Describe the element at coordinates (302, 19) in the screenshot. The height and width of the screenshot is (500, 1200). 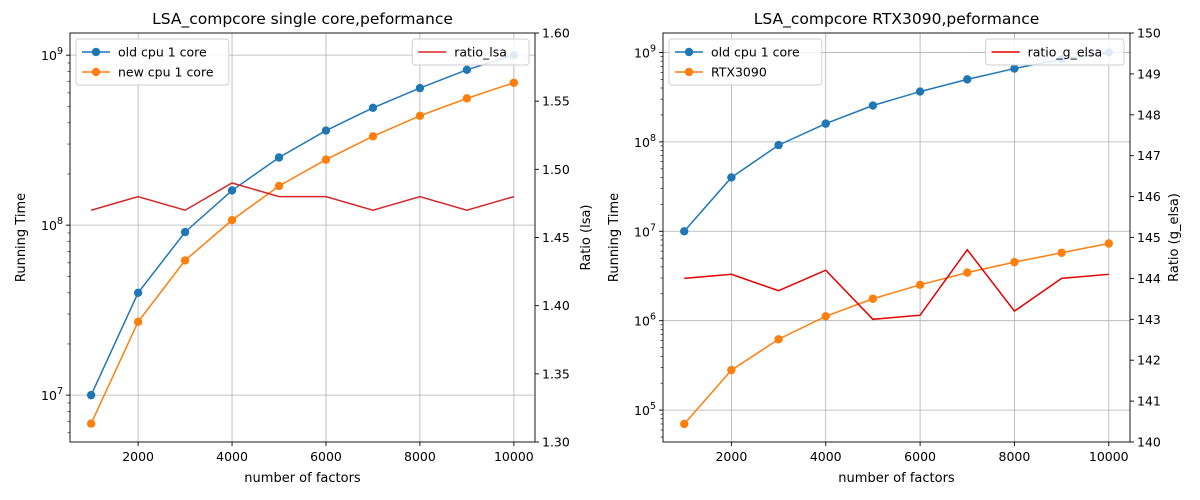
I see `chart-title: LSA_compcore single core,peformance` at that location.